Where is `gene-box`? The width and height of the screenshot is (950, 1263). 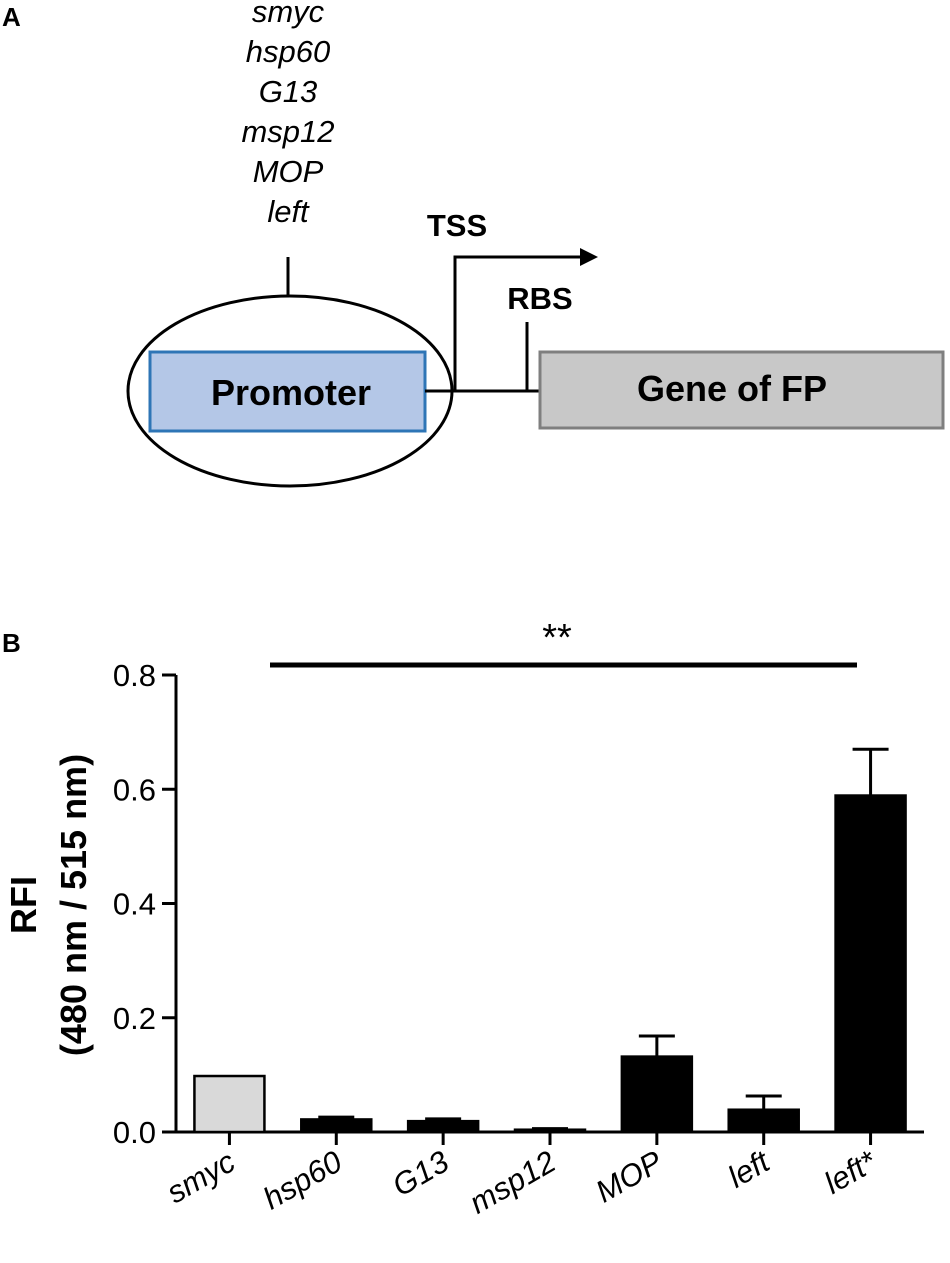
gene-box is located at coordinates (741, 390).